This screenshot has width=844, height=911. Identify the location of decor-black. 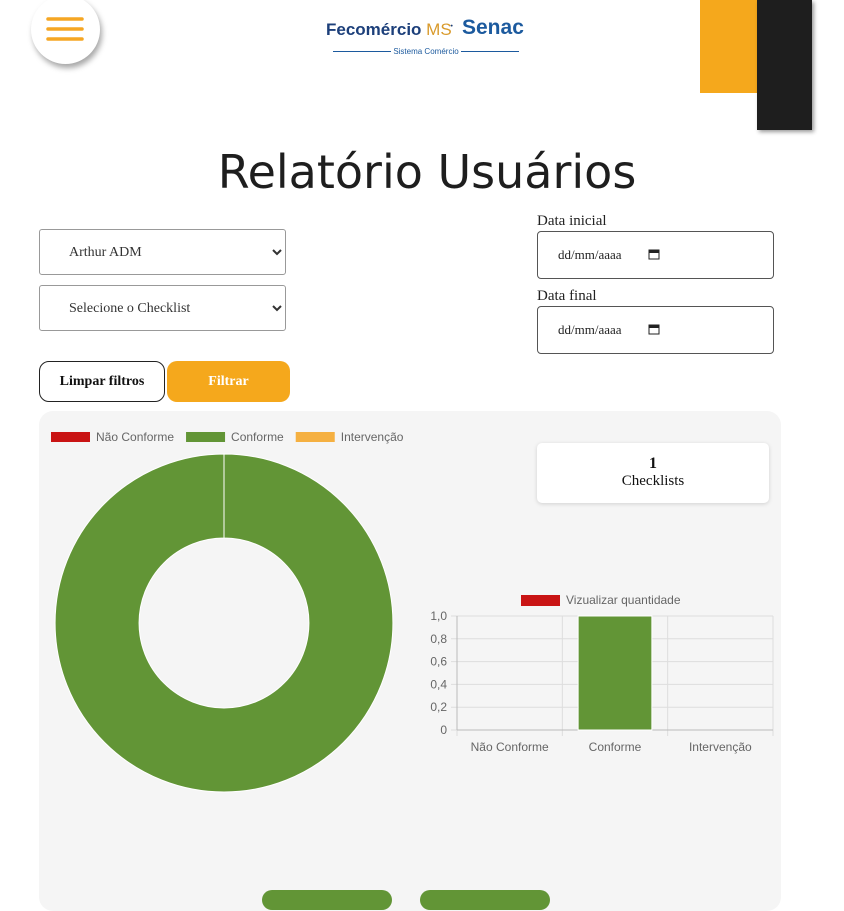
(784, 65).